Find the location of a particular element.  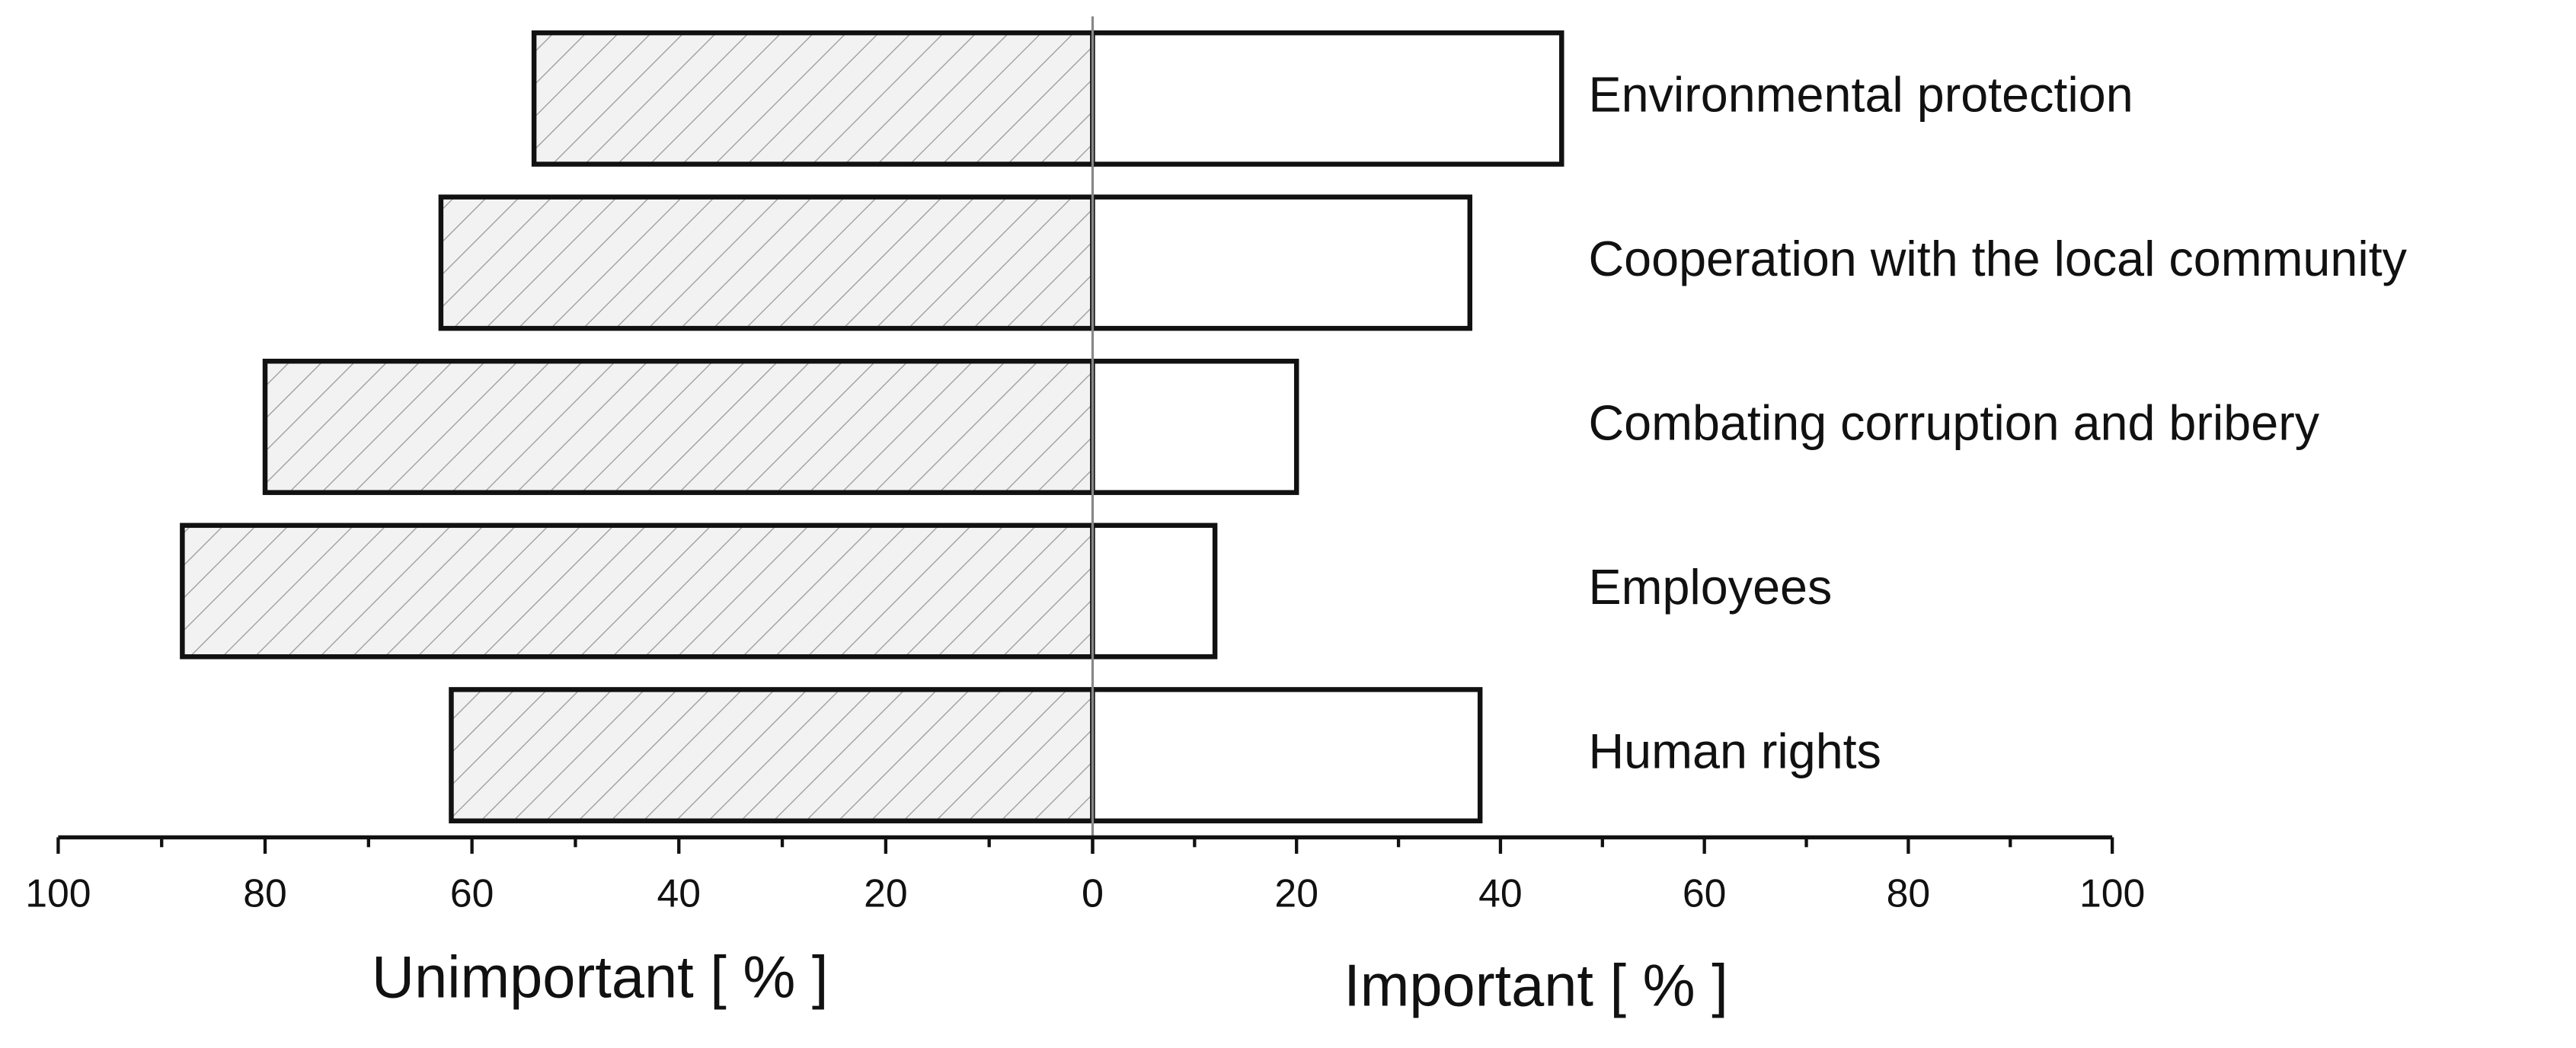

category-label: Combating corruption and bribery is located at coordinates (1954, 423).